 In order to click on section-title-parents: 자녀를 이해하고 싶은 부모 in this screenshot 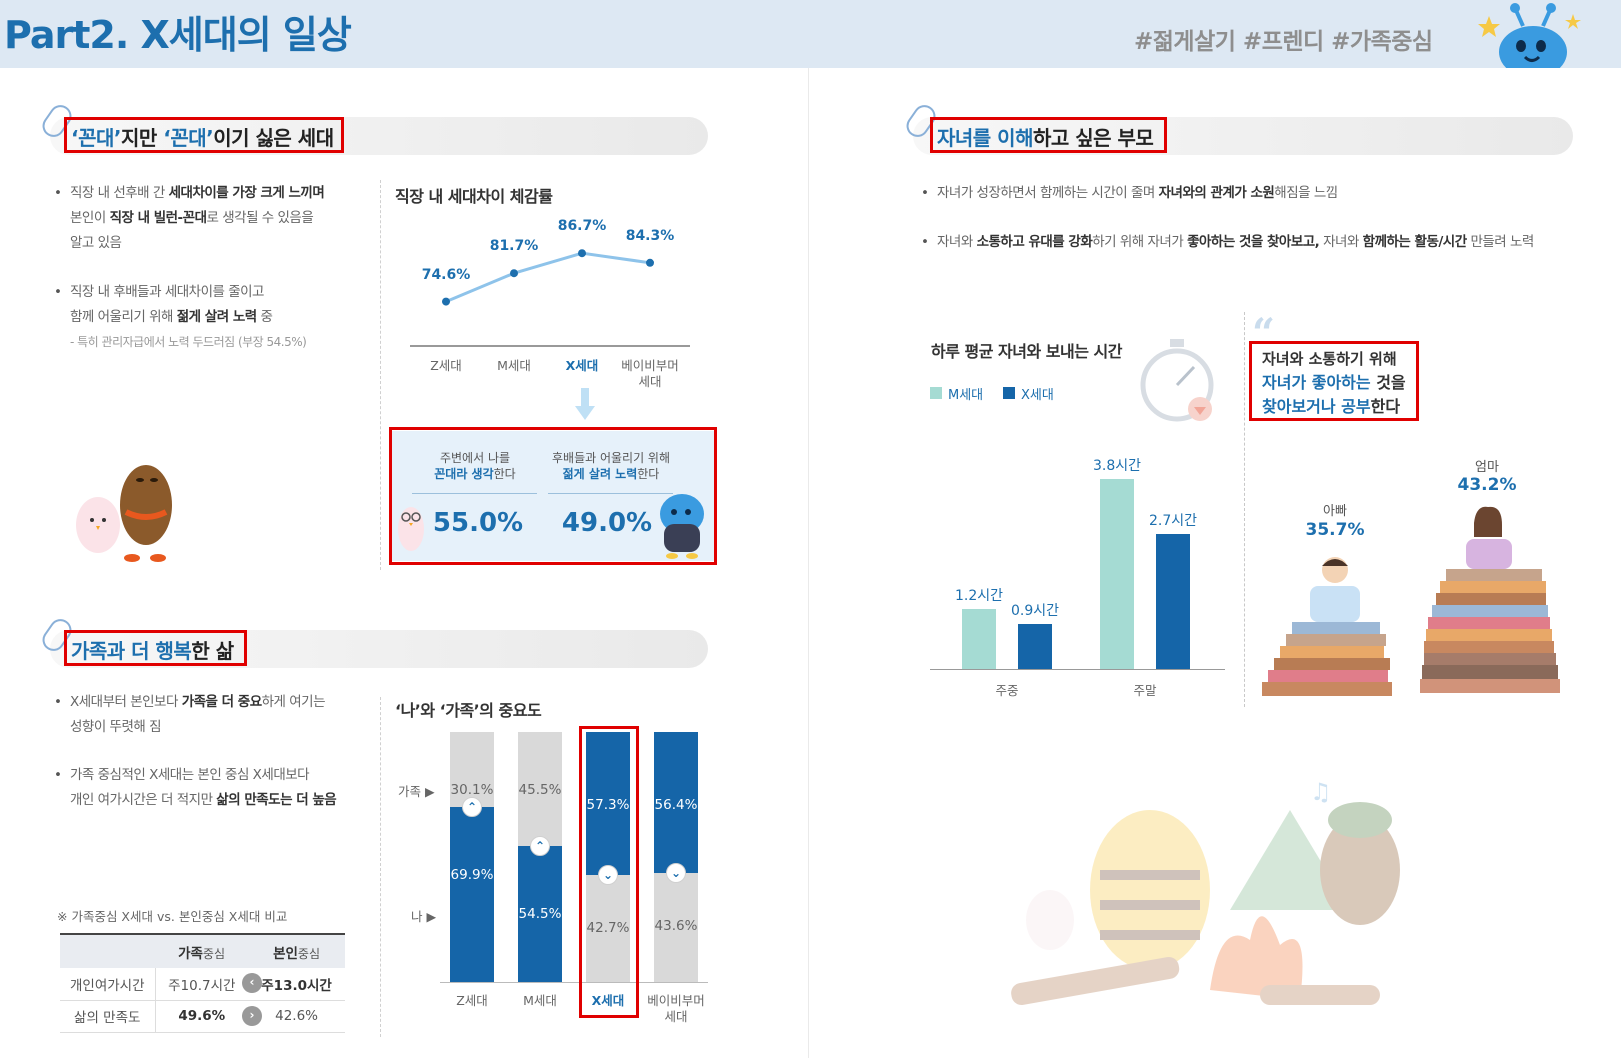, I will do `click(1048, 135)`.